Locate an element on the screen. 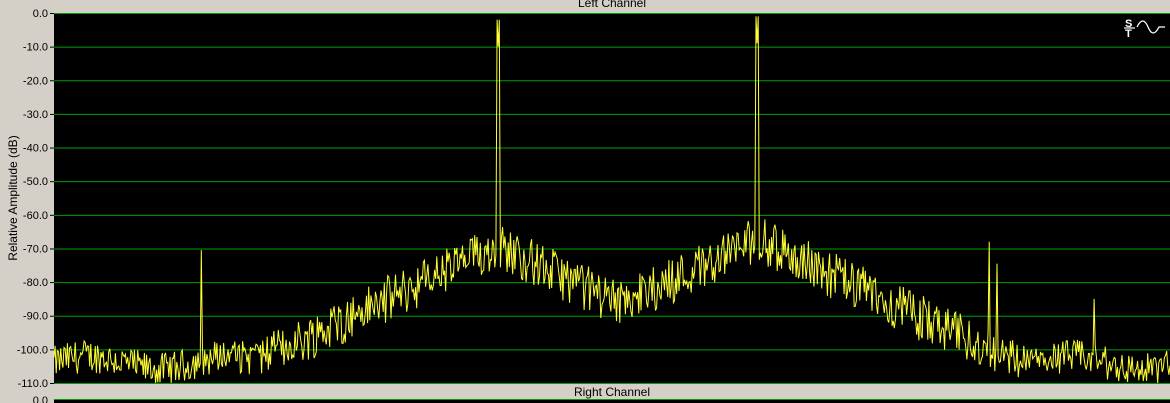  y-tick-label: 0.0 is located at coordinates (40, 14).